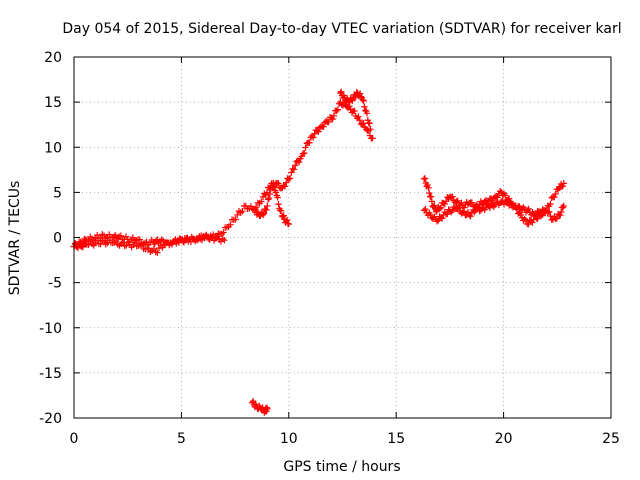 This screenshot has width=640, height=480. I want to click on y-tick-label: -20, so click(50, 419).